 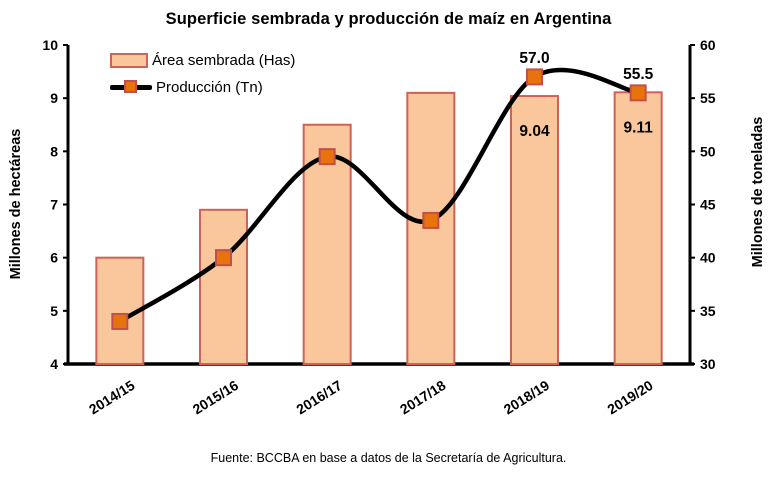 I want to click on legend-item-production: Producción (Tn), so click(x=202, y=87).